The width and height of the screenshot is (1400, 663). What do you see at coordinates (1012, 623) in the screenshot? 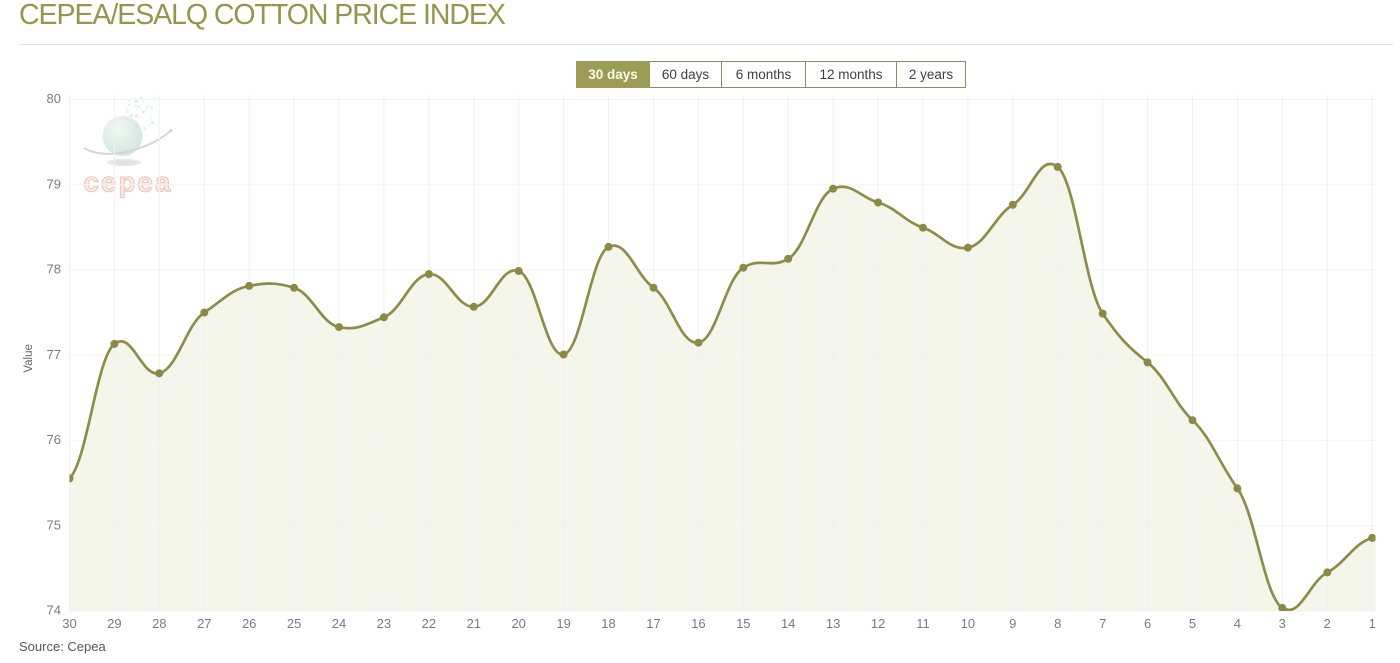
I see `svg-text: 9` at bounding box center [1012, 623].